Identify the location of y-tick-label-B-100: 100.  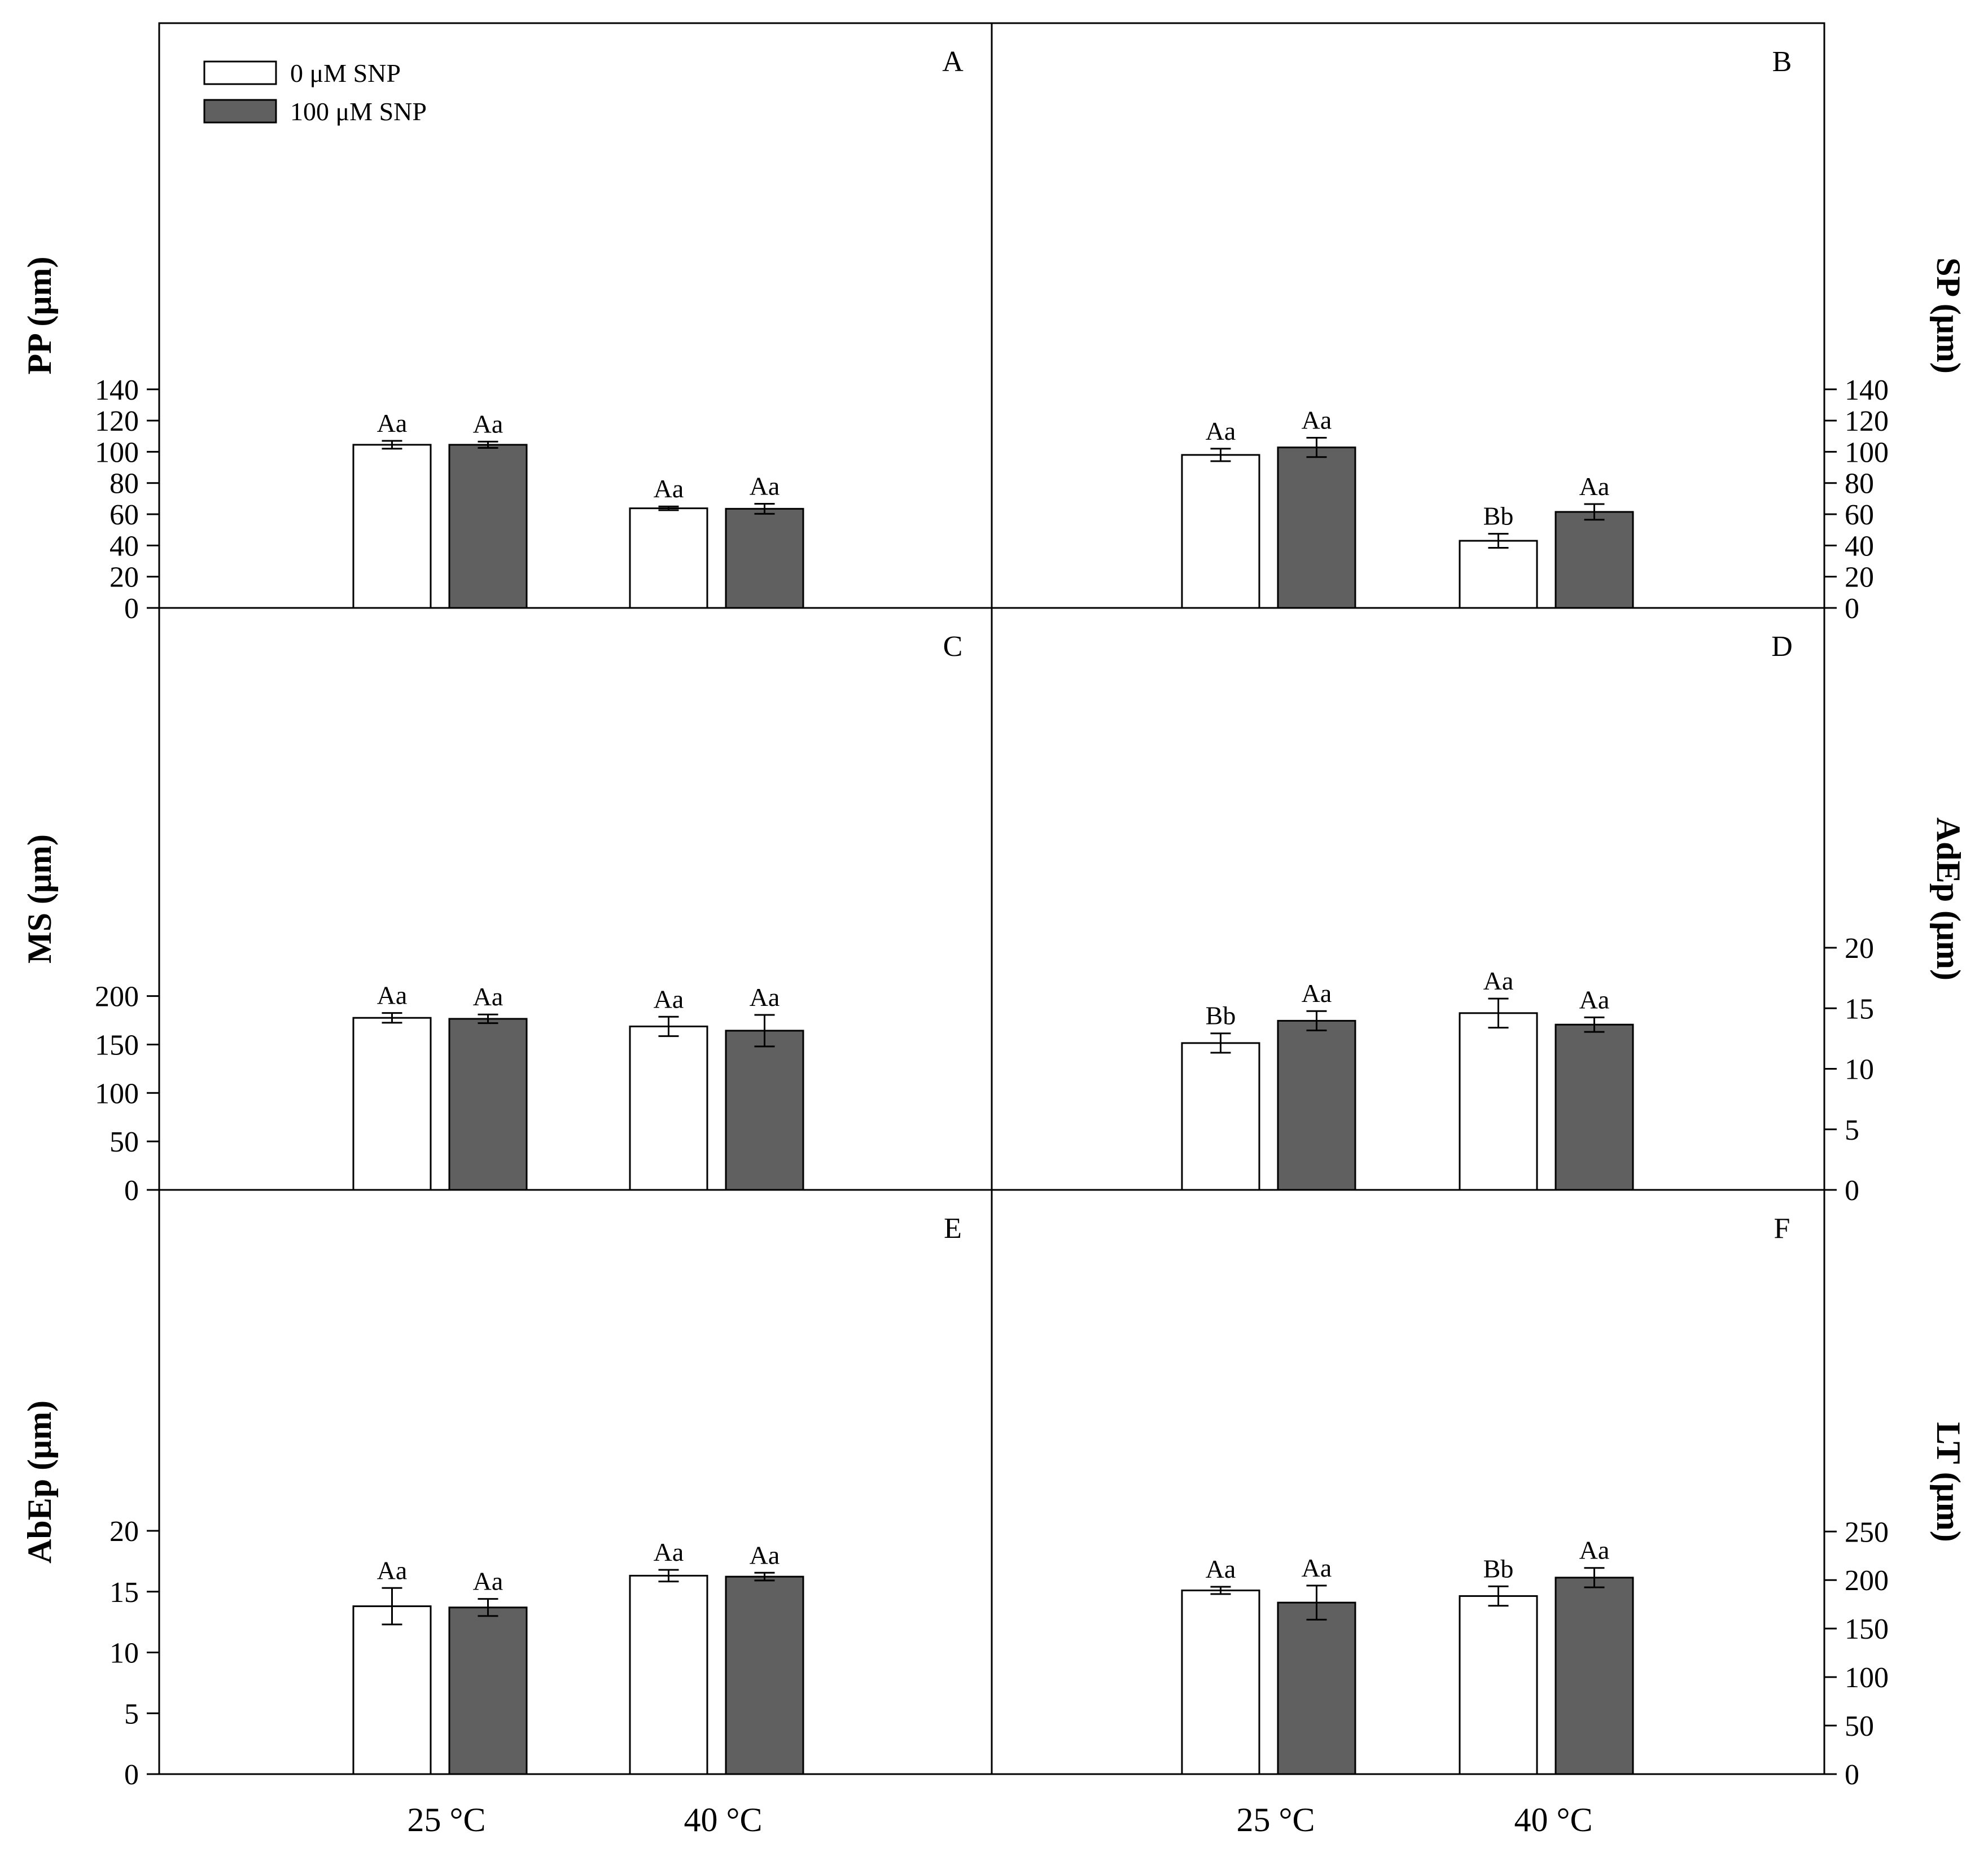
(1867, 452).